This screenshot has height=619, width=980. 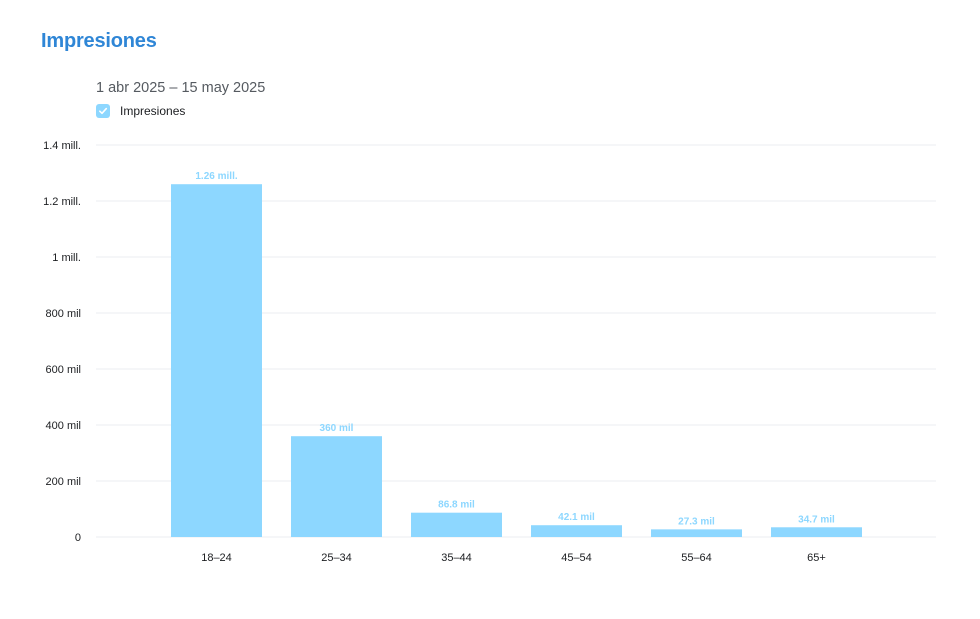 I want to click on y-tick-label: 1.4 mill., so click(x=62, y=146).